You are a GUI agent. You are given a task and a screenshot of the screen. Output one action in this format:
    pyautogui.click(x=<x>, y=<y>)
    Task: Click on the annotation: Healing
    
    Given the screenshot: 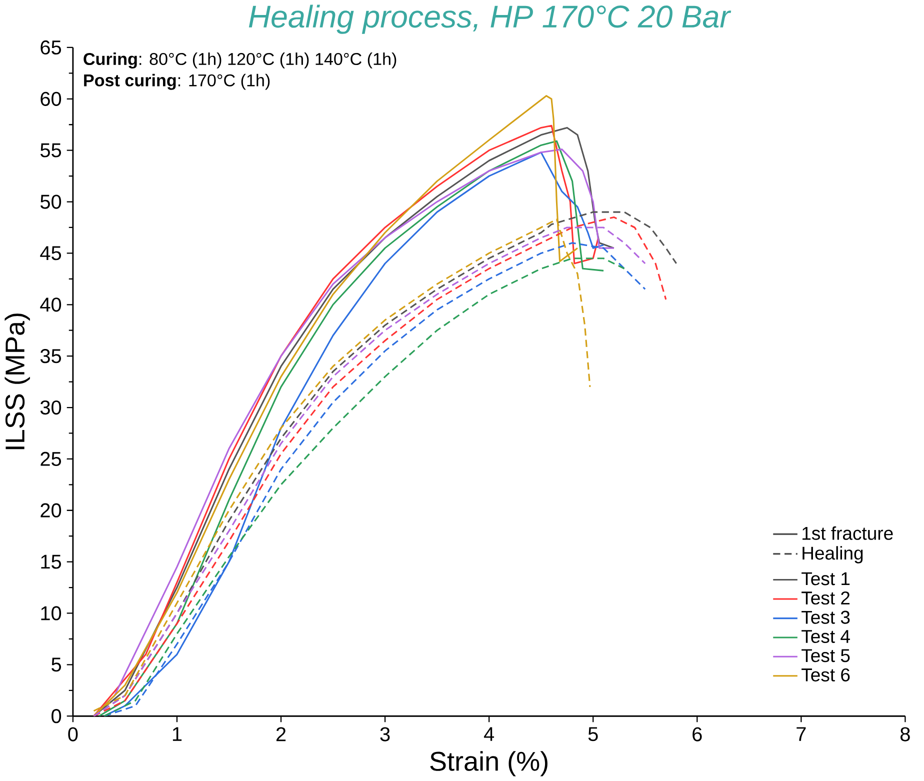 What is the action you would take?
    pyautogui.click(x=832, y=555)
    